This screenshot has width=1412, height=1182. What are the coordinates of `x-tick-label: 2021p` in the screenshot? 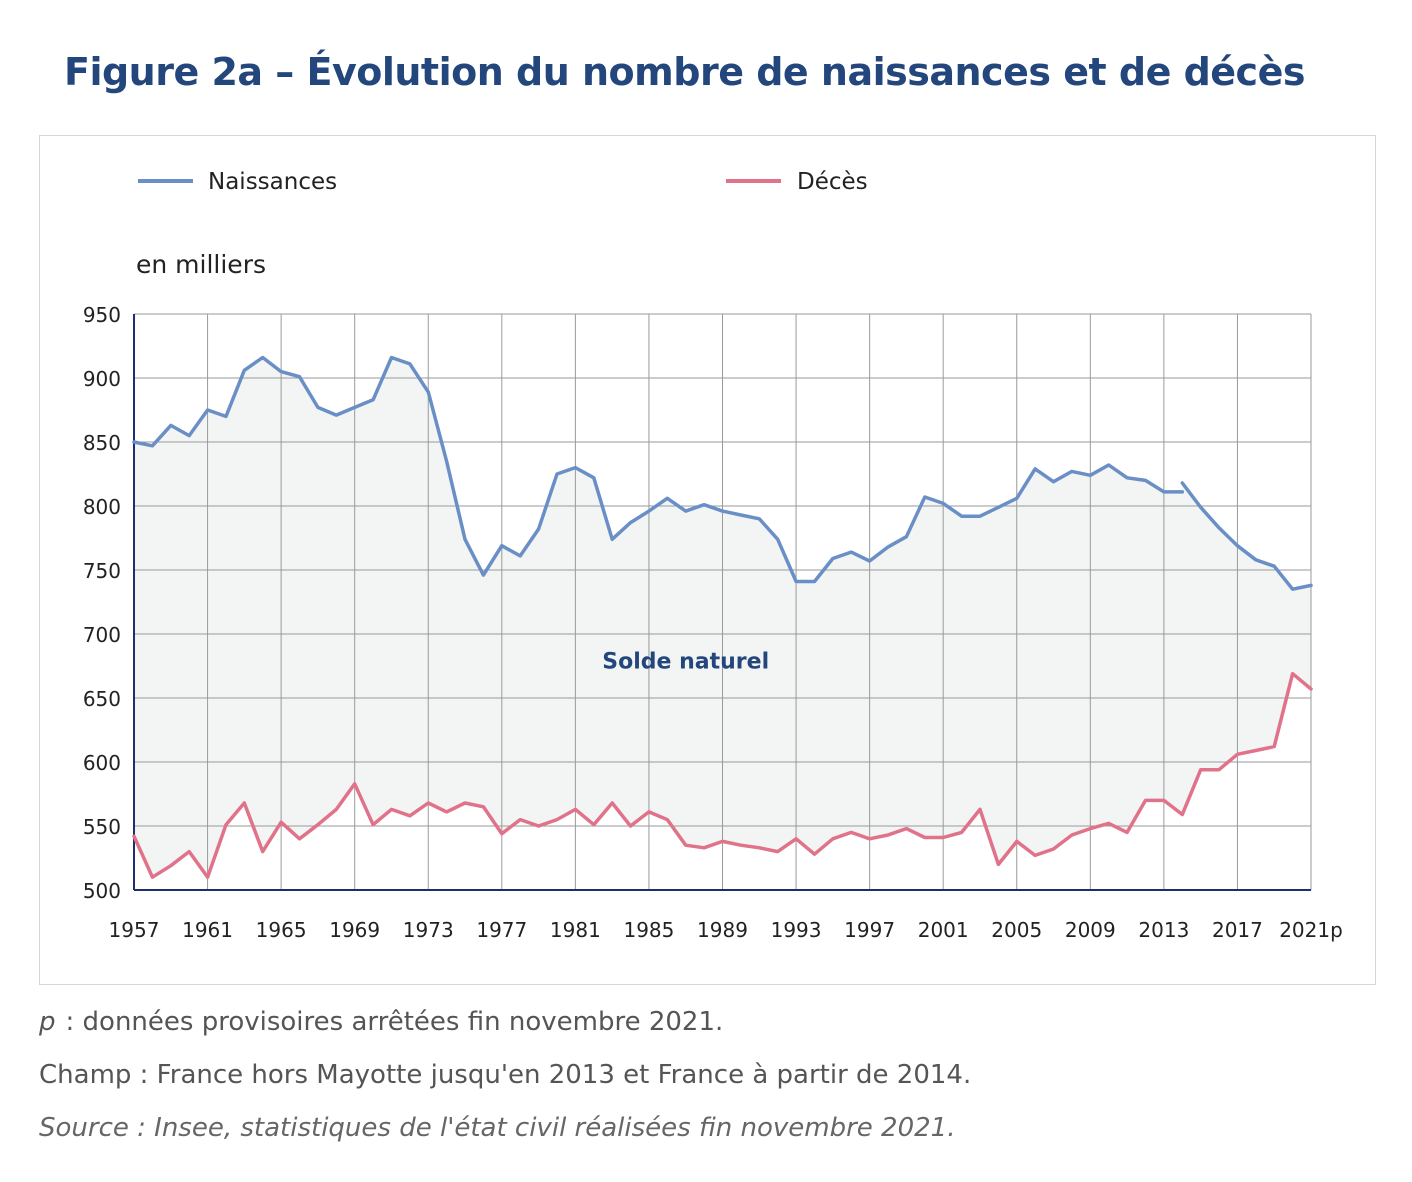 It's located at (1311, 930).